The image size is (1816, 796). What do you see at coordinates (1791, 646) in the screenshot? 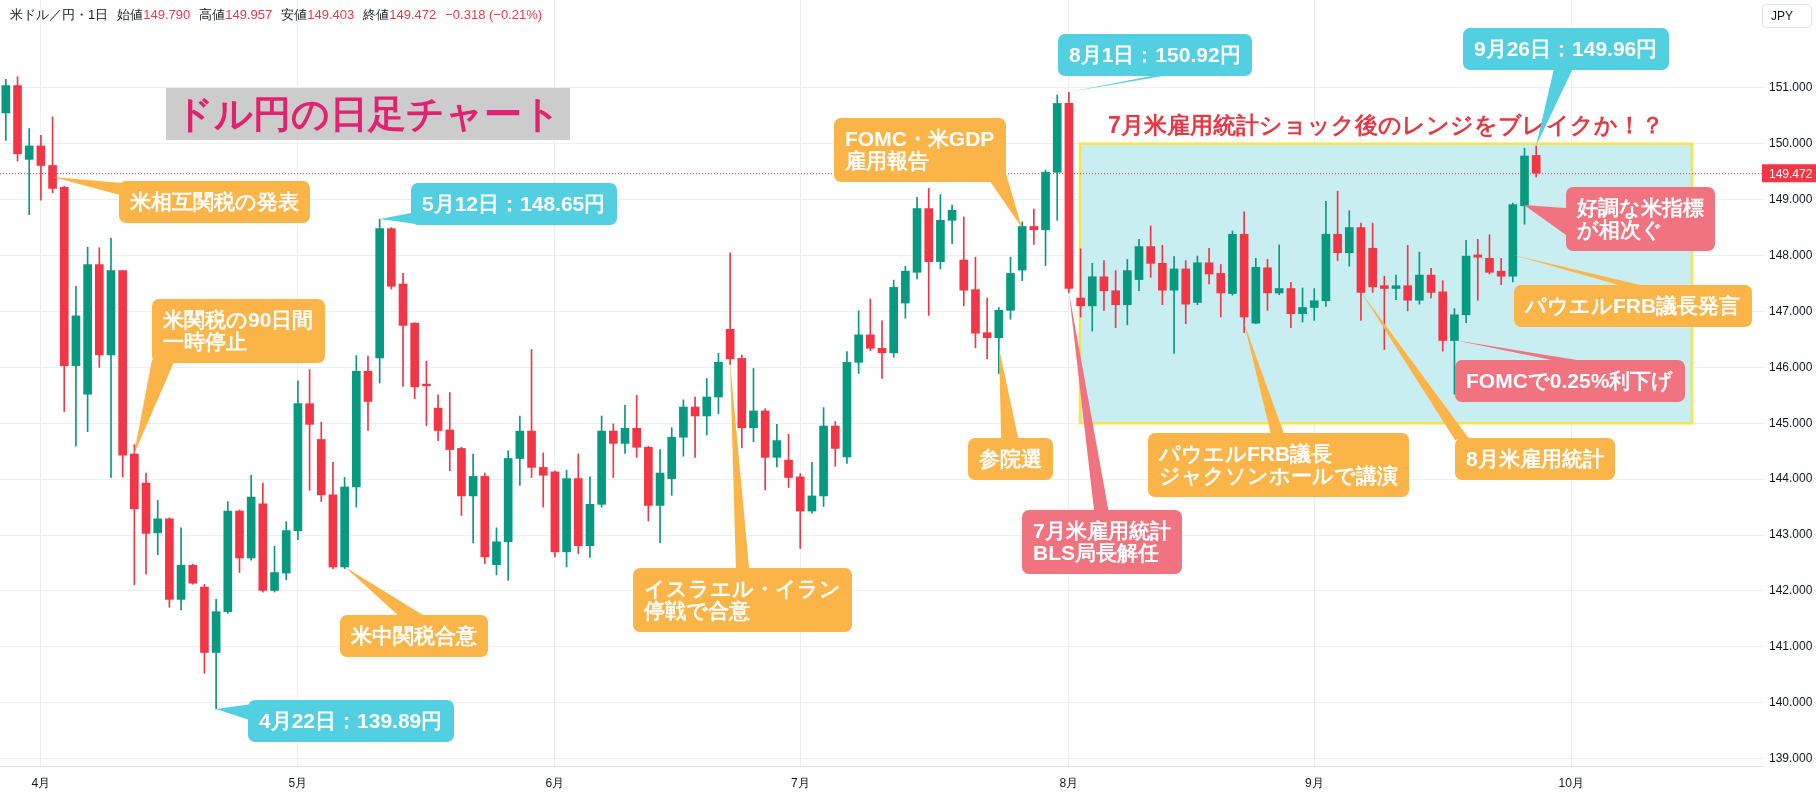
I see `y-tick-label: 141.000` at bounding box center [1791, 646].